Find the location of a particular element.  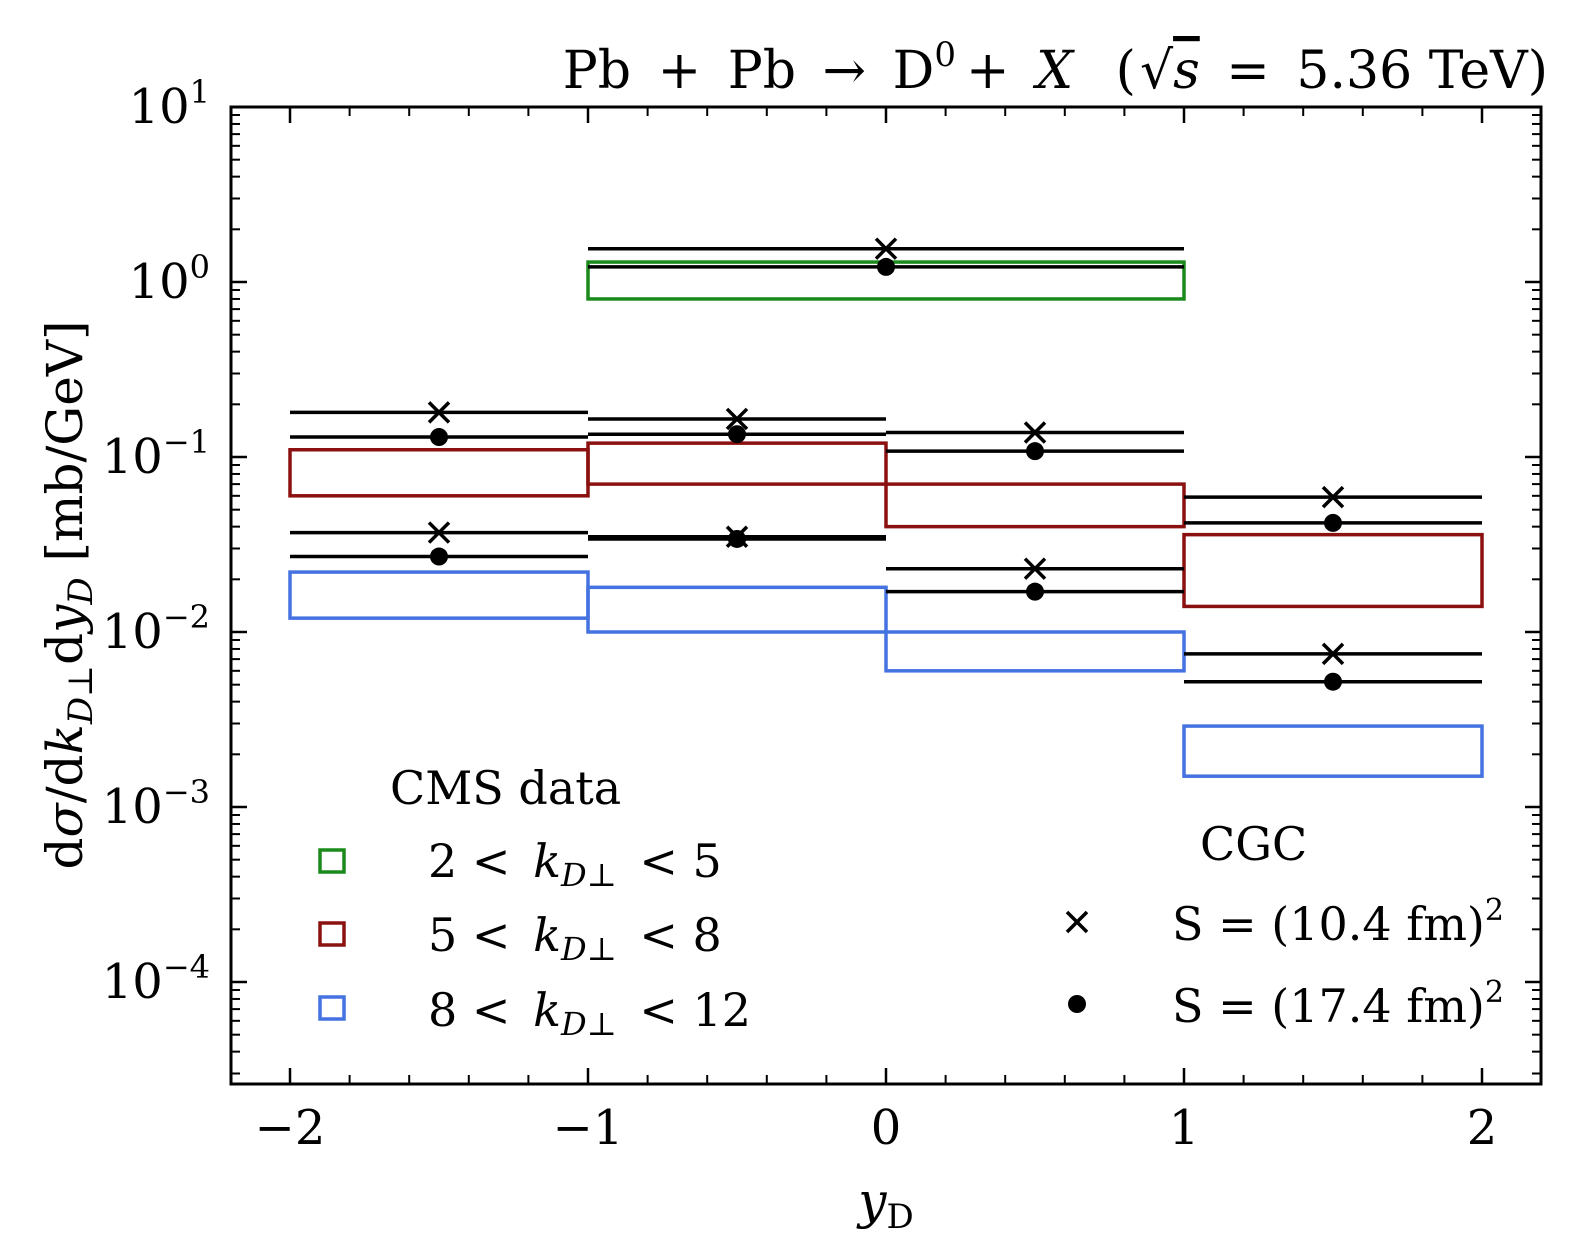

legend-cgc-title: CGC is located at coordinates (1253, 844).